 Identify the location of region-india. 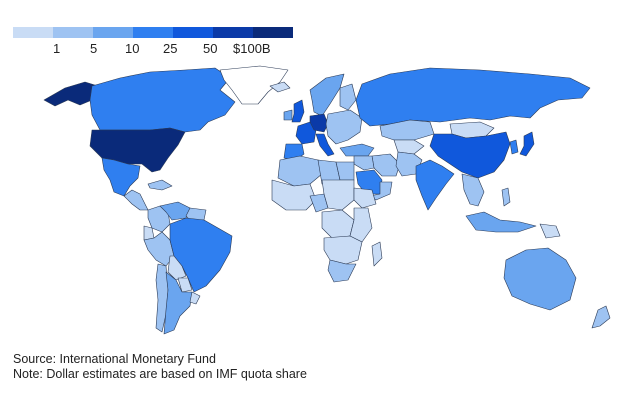
(435, 185).